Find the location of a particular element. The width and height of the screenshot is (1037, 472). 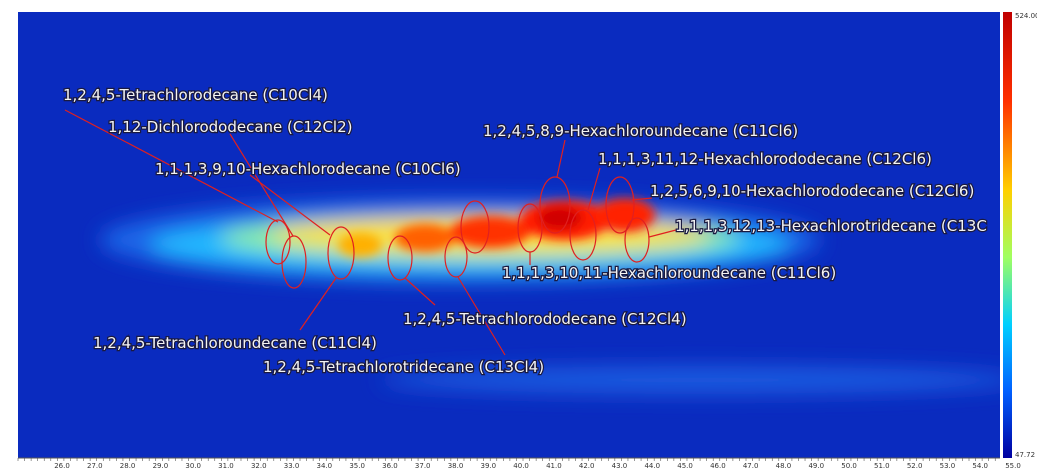

x-tick-label: 28.0 is located at coordinates (128, 466).